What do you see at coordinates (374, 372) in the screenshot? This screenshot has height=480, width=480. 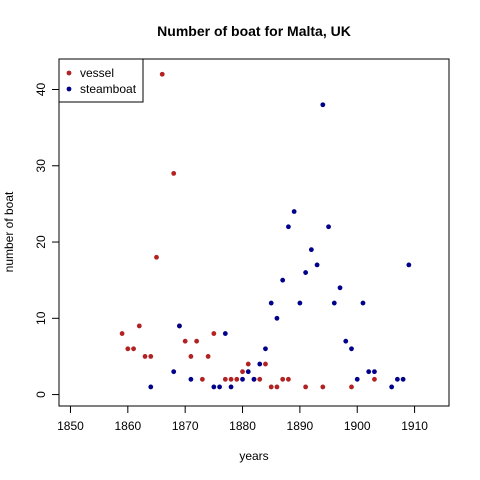 I see `steamboat-point-1903` at bounding box center [374, 372].